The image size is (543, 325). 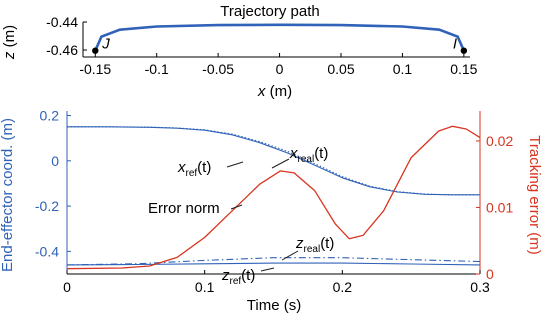 I want to click on top-x-tick-label: -0.05, so click(x=218, y=69).